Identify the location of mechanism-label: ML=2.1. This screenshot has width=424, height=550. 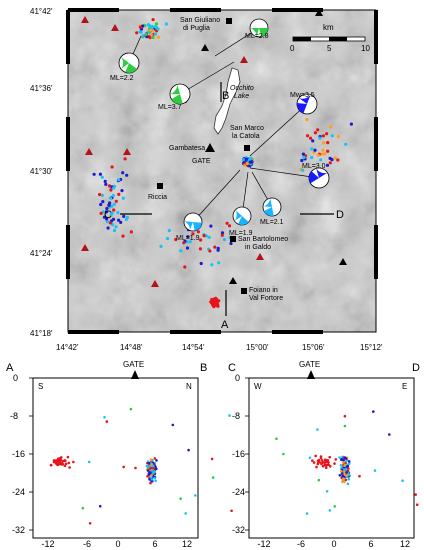
(272, 222).